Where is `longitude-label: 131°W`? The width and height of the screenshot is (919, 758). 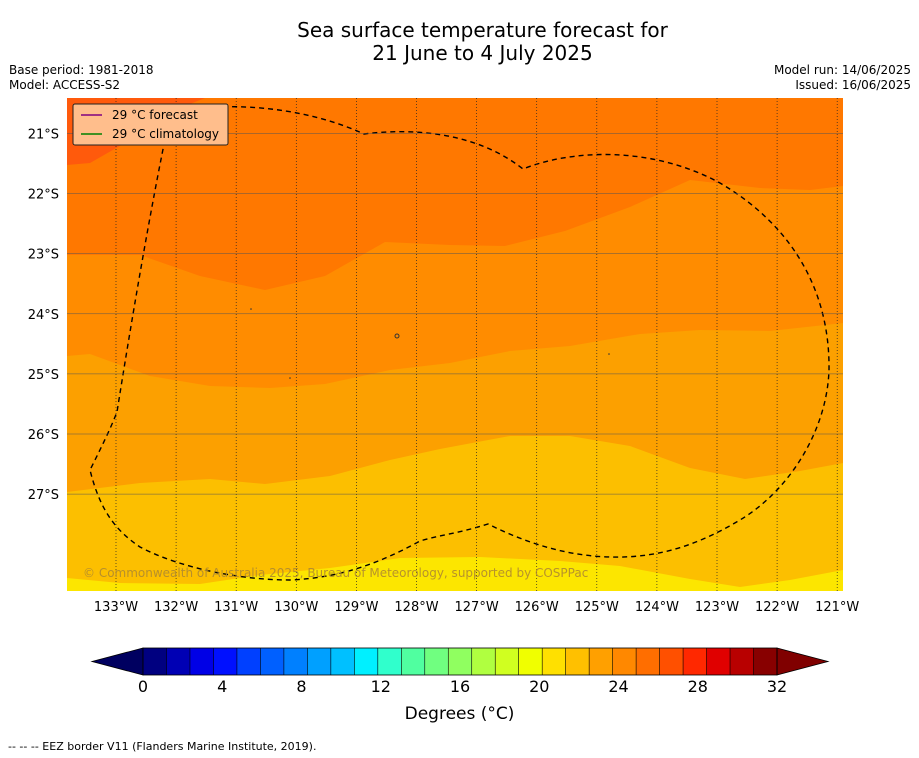 longitude-label: 131°W is located at coordinates (236, 607).